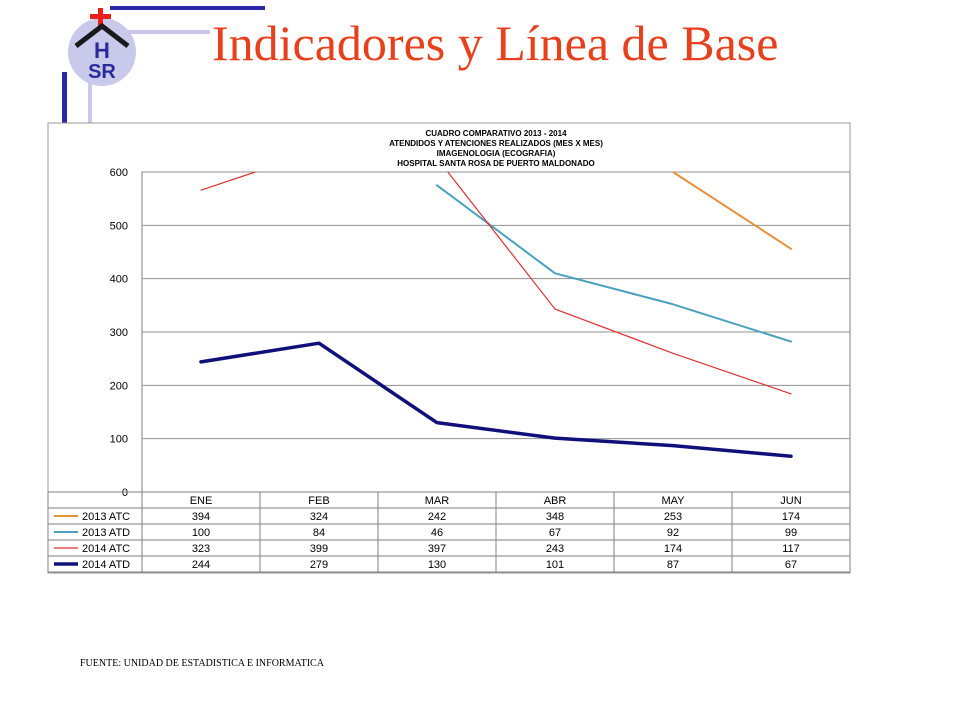  What do you see at coordinates (106, 565) in the screenshot?
I see `legend-label: 2014 ATD` at bounding box center [106, 565].